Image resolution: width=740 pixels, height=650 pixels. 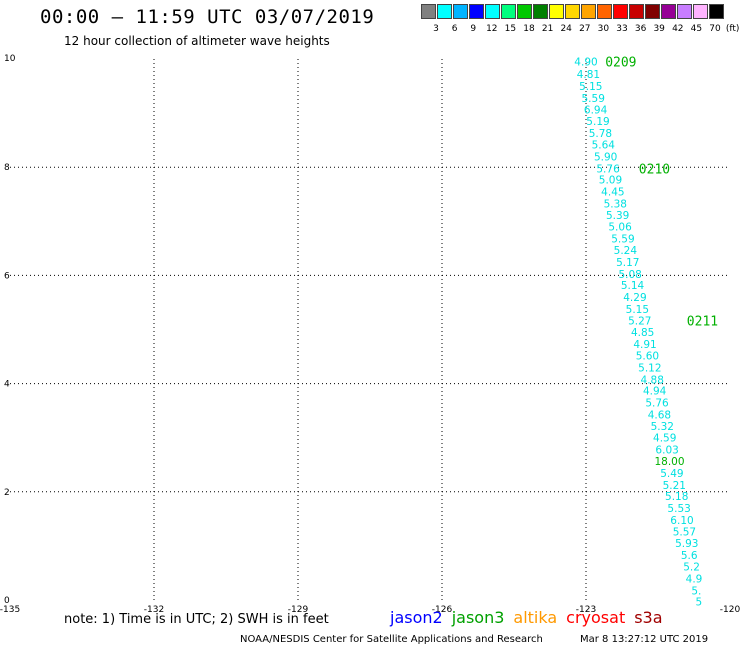 What do you see at coordinates (674, 486) in the screenshot?
I see `wave-height-value: 5.21` at bounding box center [674, 486].